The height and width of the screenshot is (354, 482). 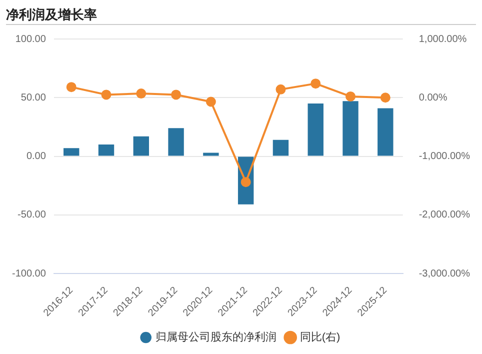 I want to click on y2-tick-label: -3,000.00%, so click(x=444, y=274).